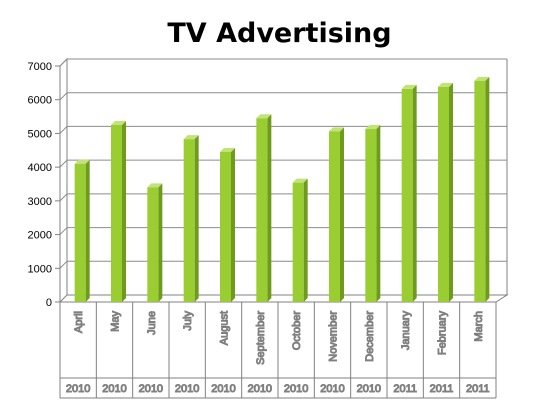 Image resolution: width=559 pixels, height=420 pixels. Describe the element at coordinates (49, 303) in the screenshot. I see `y-tick-label: 0` at that location.